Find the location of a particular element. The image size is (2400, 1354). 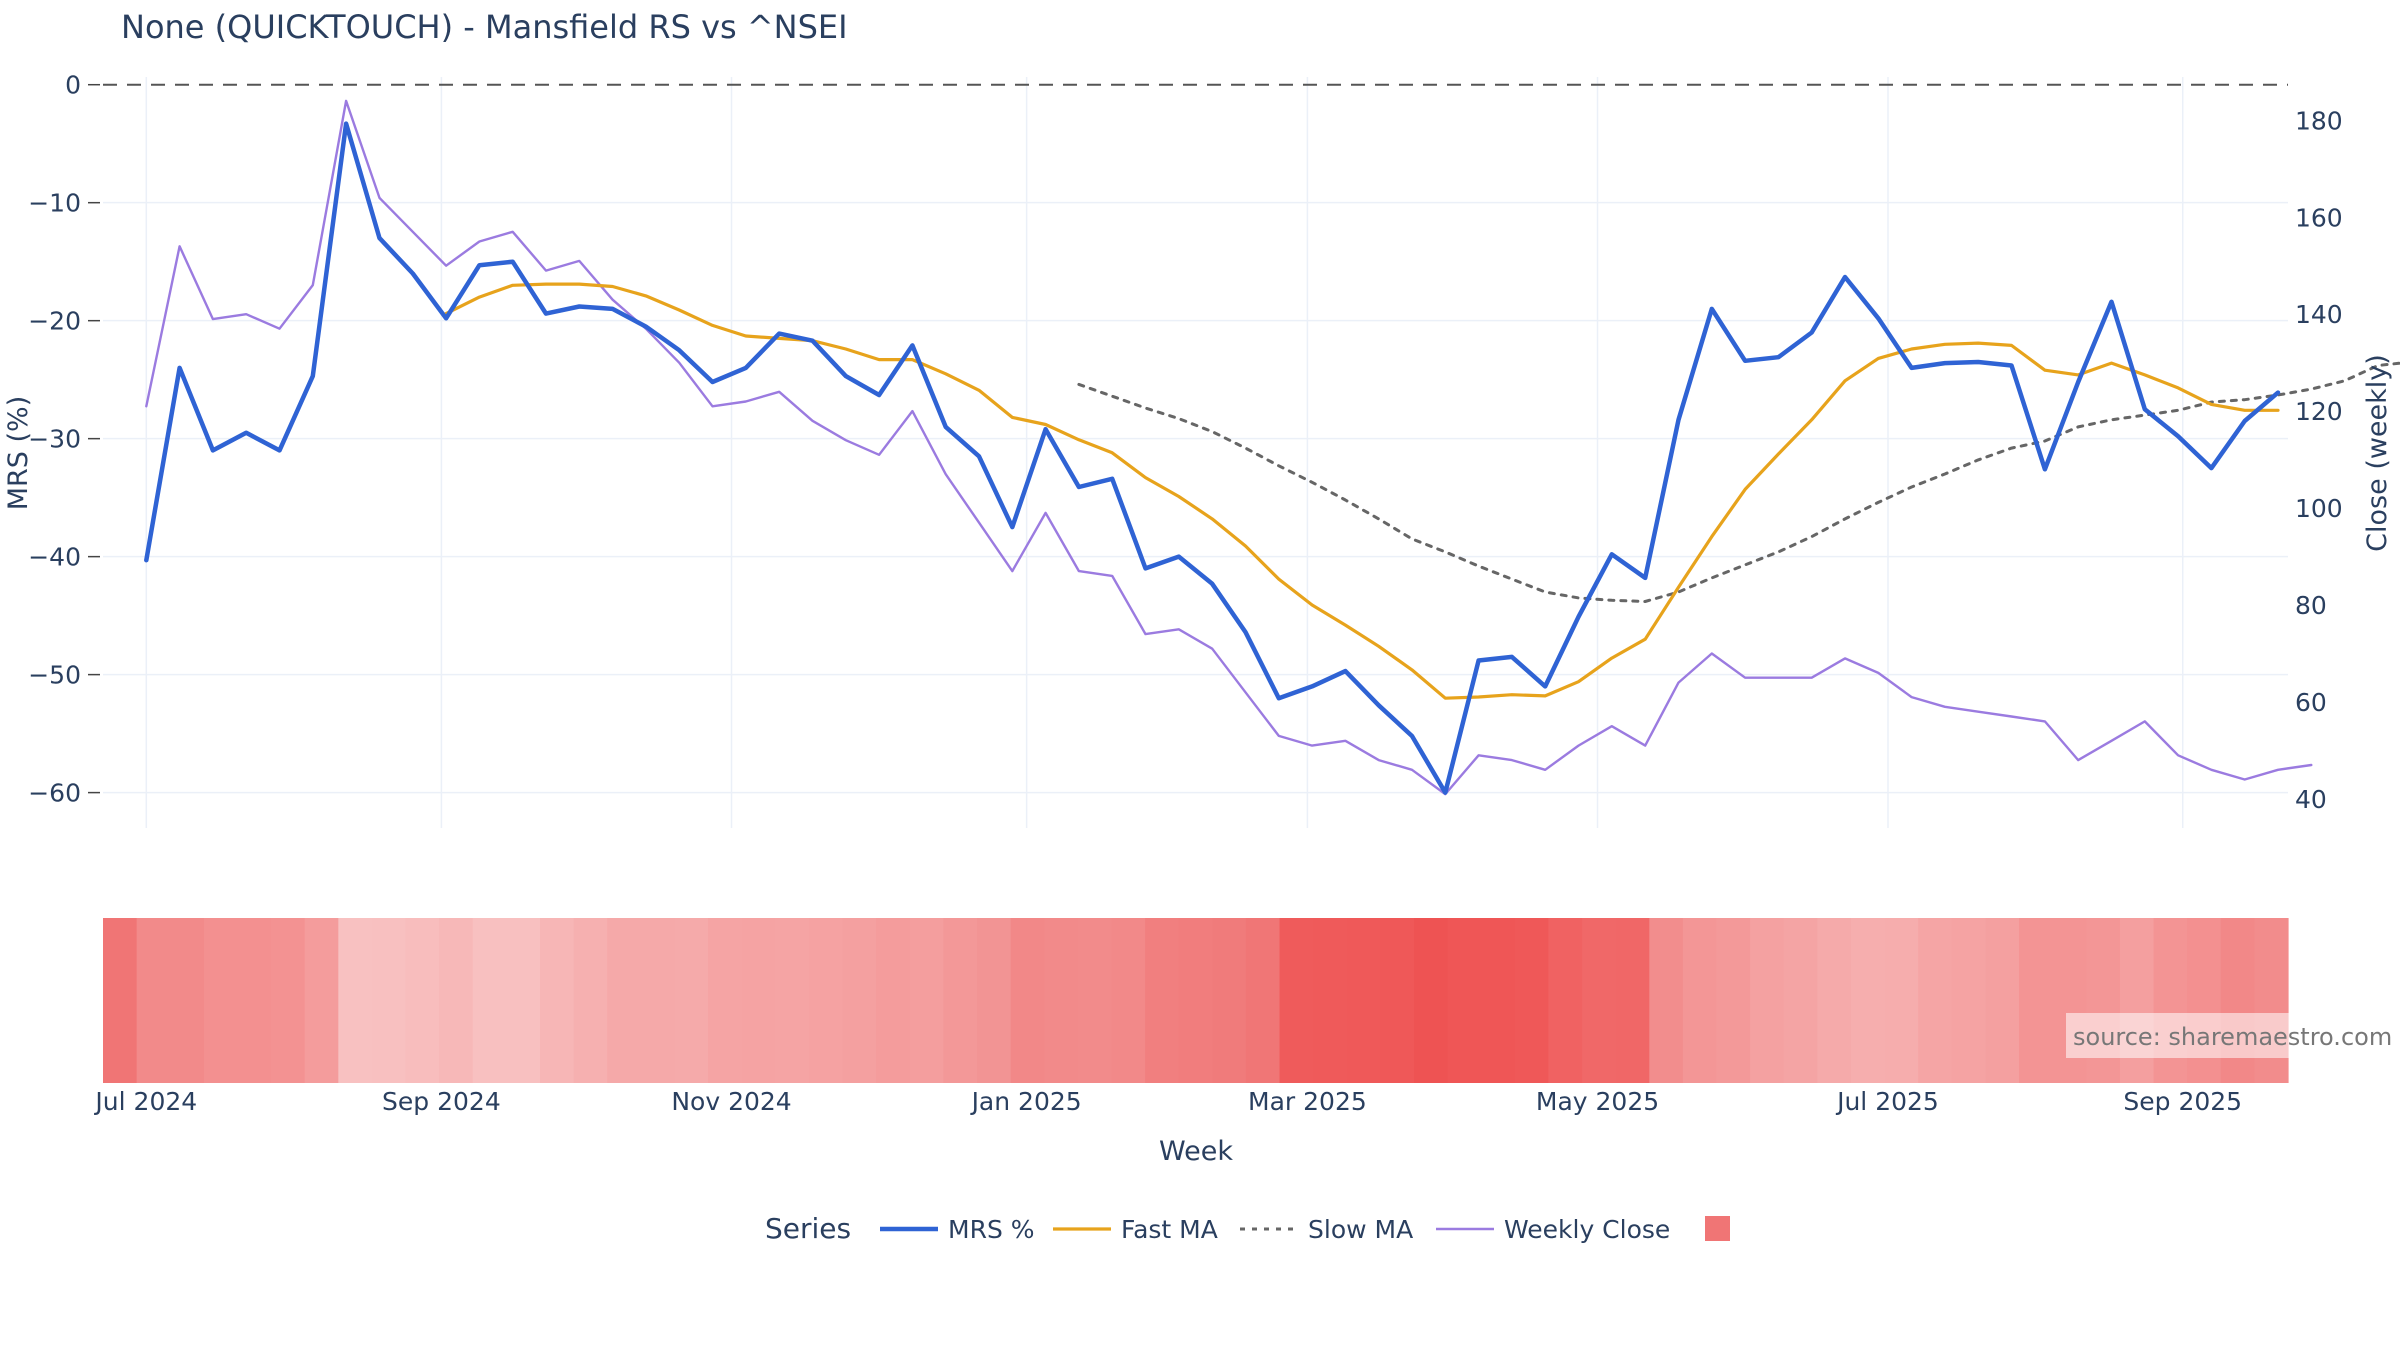

x-tick-label: Mar 2025 is located at coordinates (1307, 1101).